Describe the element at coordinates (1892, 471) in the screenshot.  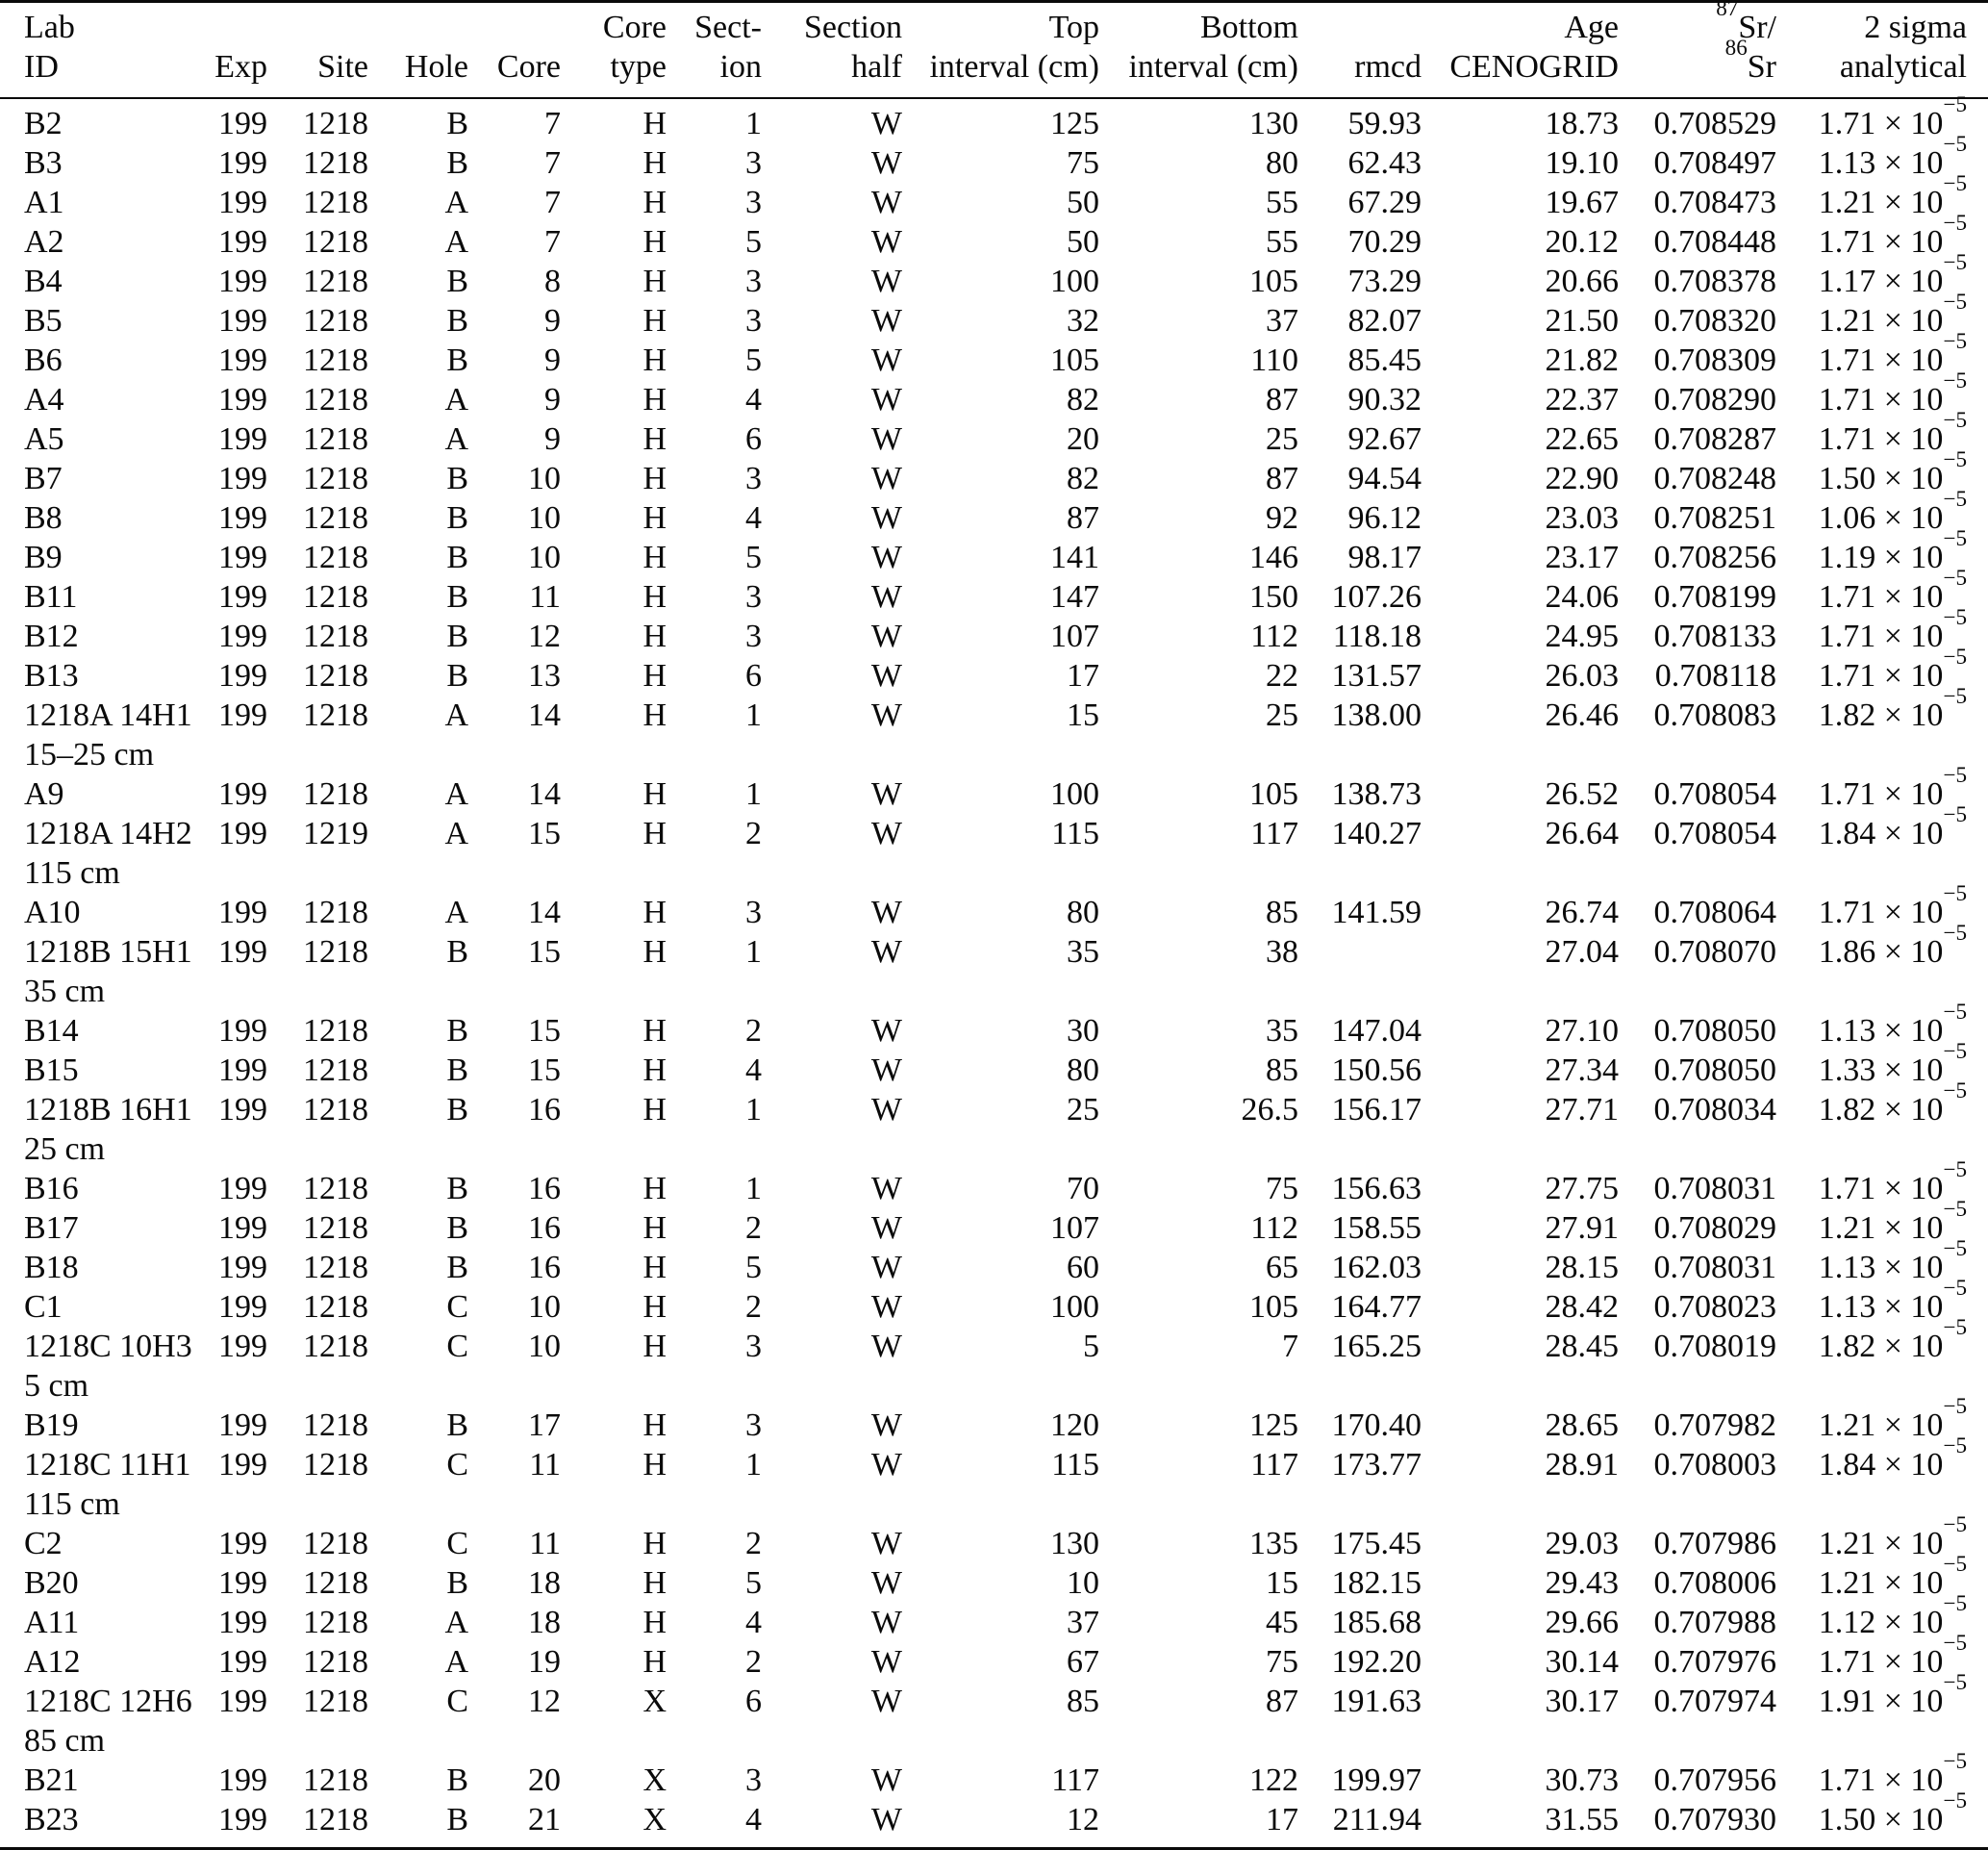
I see `cell-two-sigma: 1.50 × 10⁻⁵` at that location.